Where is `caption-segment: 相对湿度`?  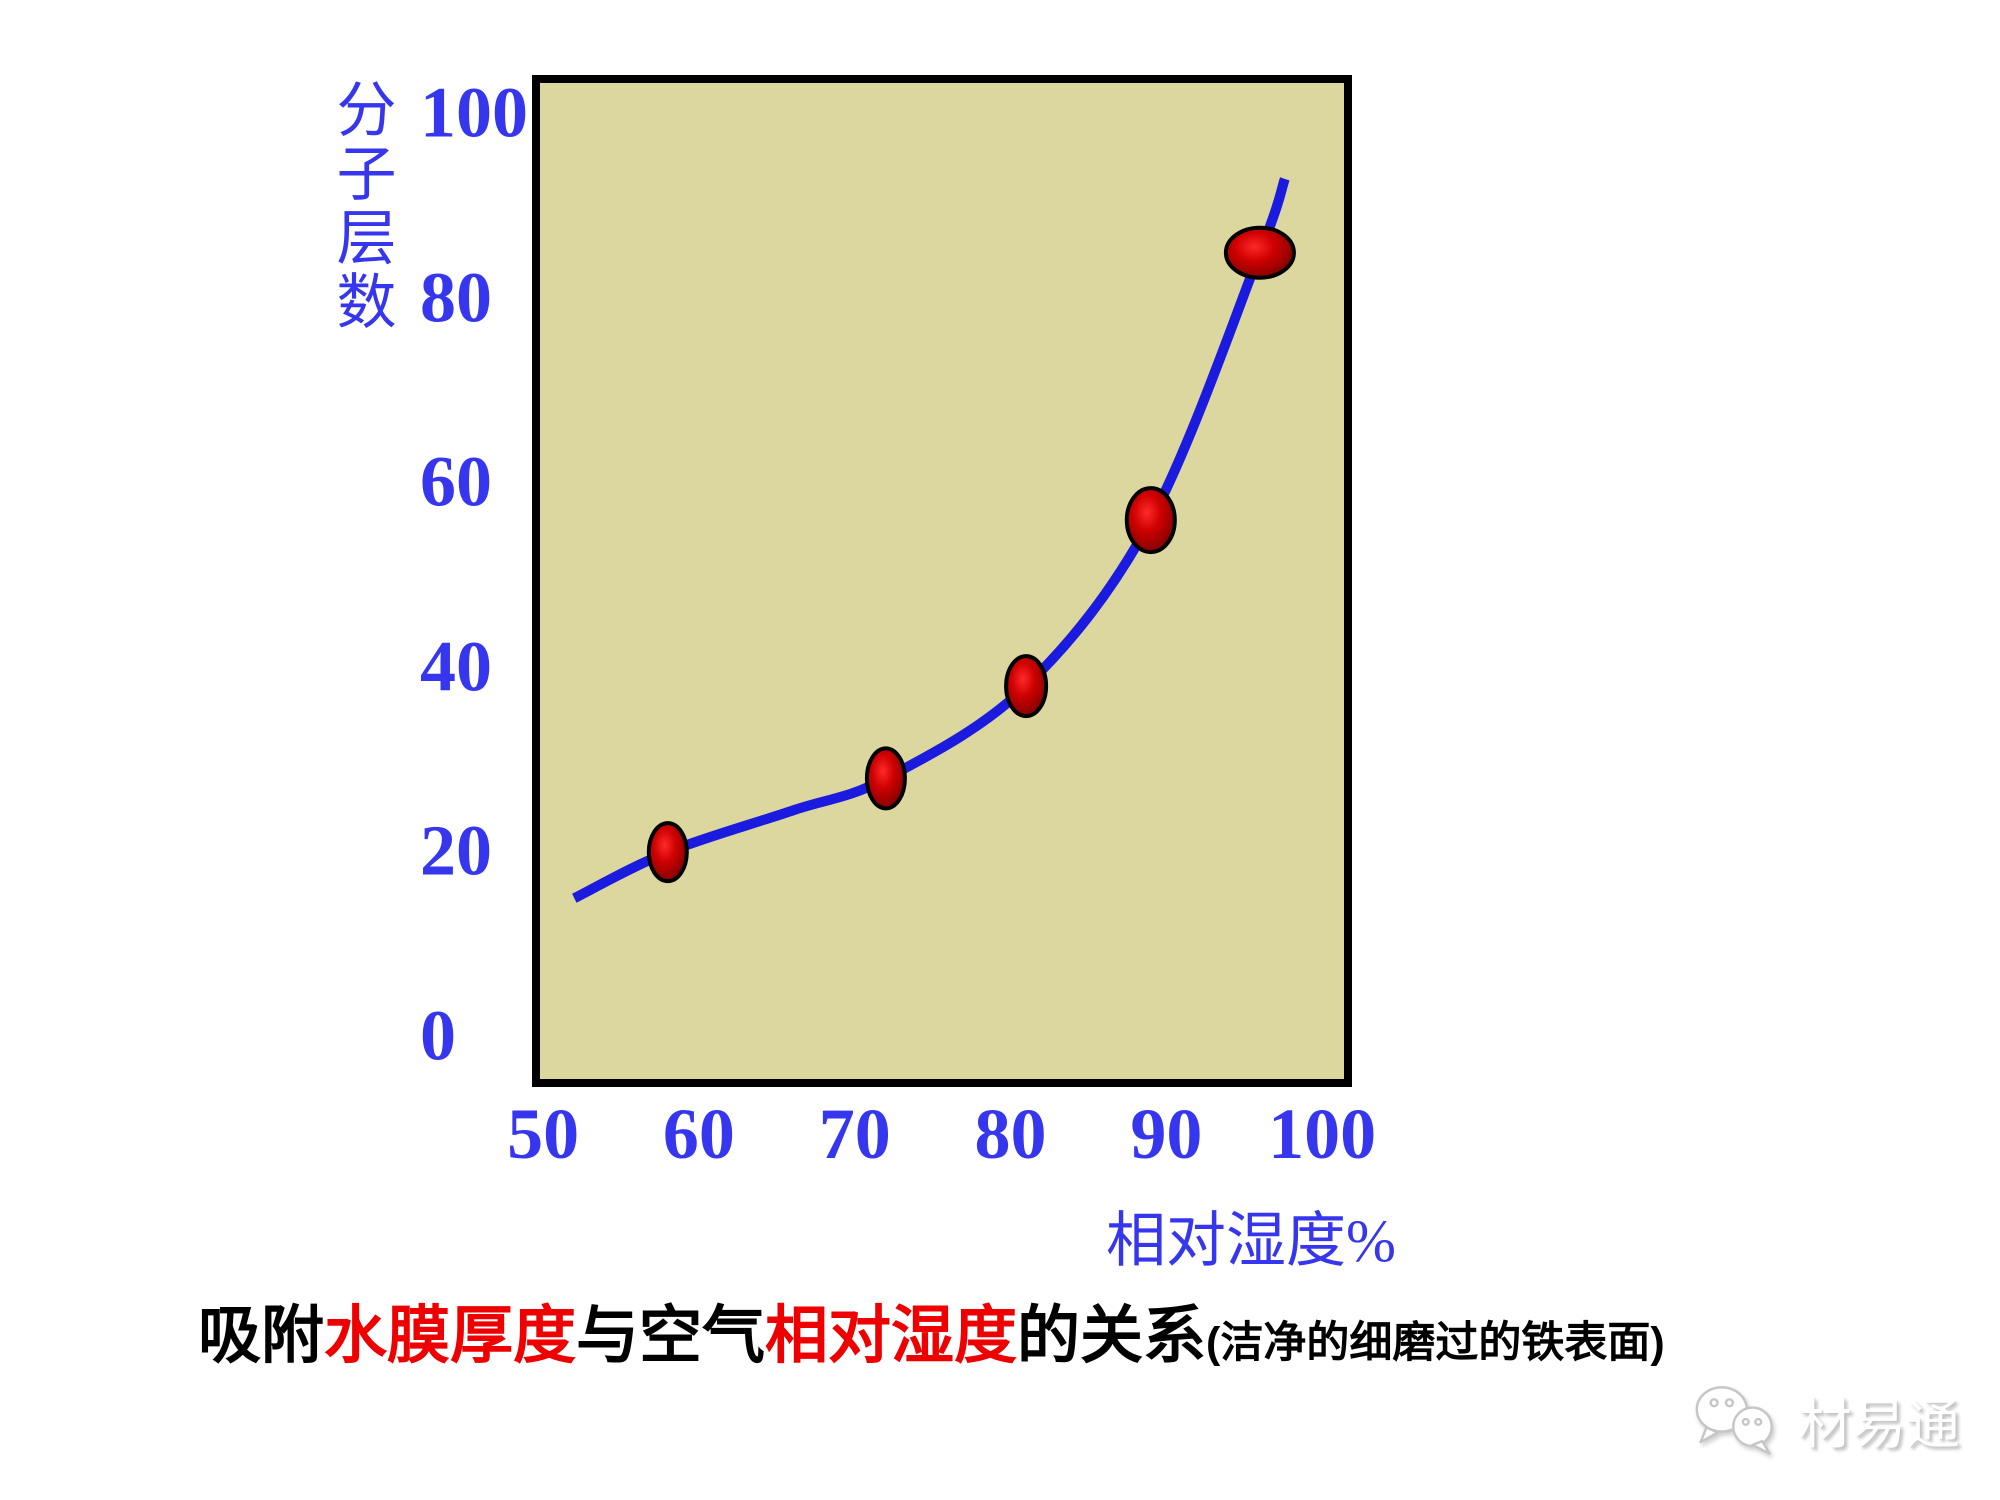
caption-segment: 相对湿度 is located at coordinates (891, 1336).